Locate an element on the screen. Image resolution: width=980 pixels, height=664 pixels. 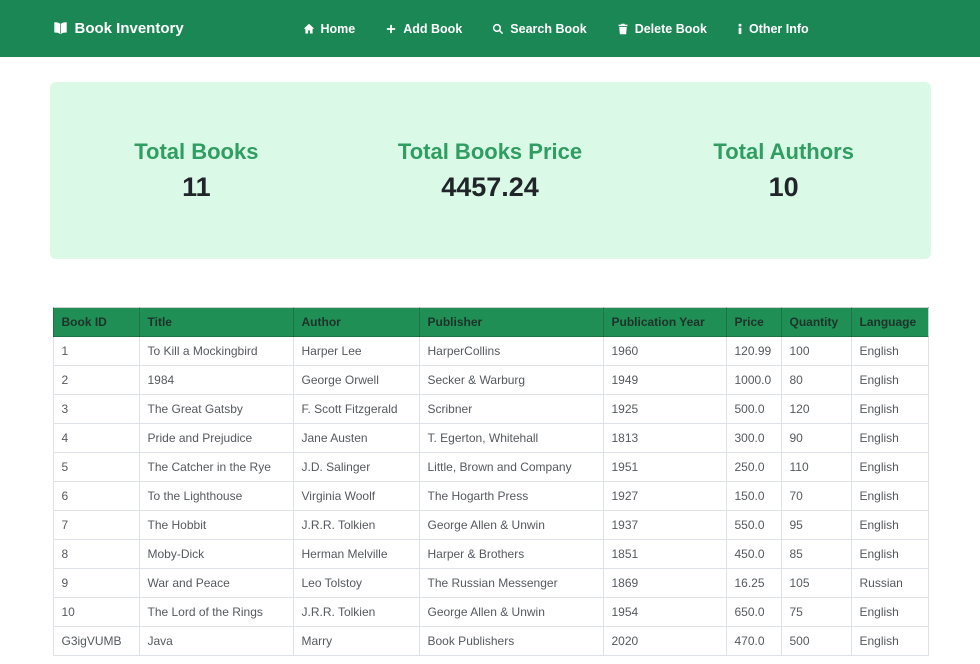
cell-price: 500.0 is located at coordinates (753, 409).